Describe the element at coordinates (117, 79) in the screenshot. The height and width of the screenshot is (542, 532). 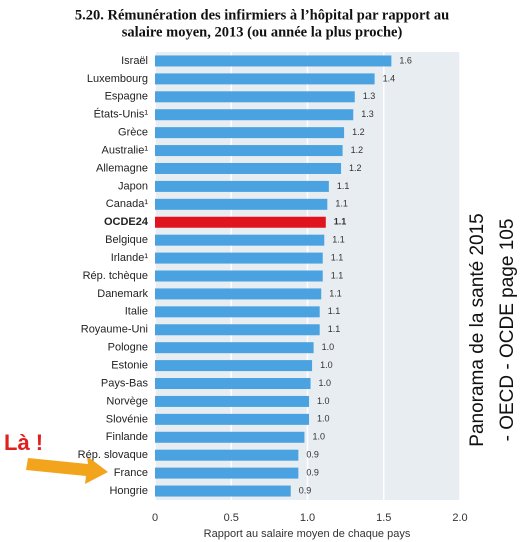
I see `y-tick-label: Luxembourg` at that location.